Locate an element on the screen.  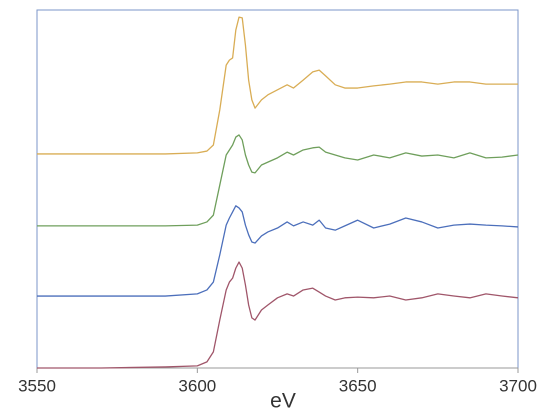
x-tick-label: 3600 is located at coordinates (197, 385).